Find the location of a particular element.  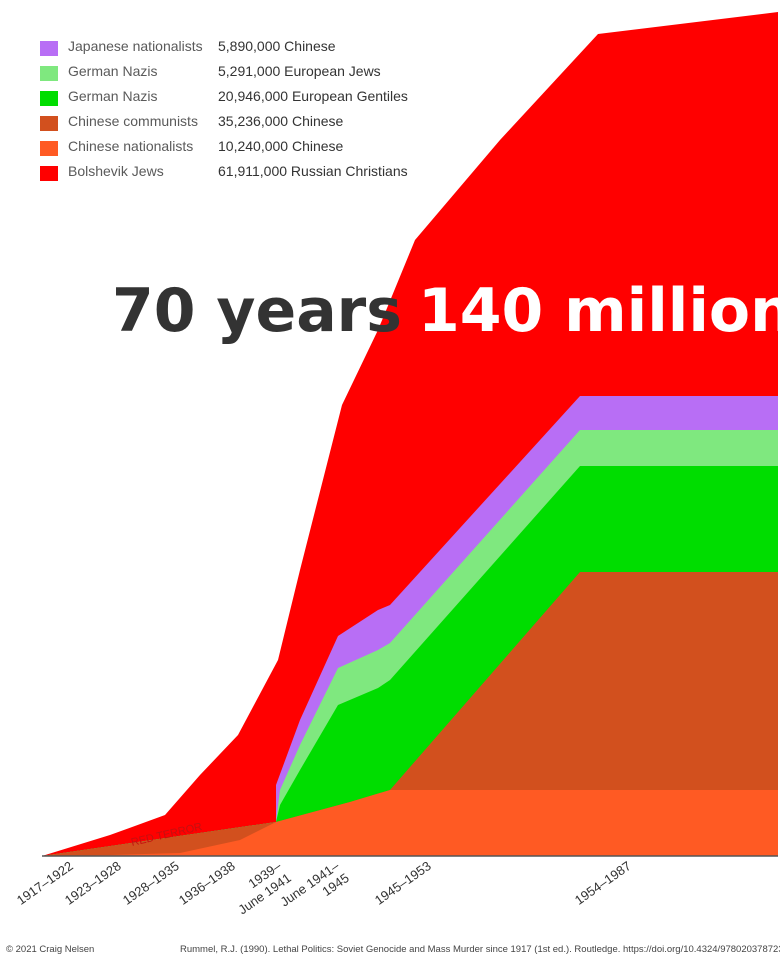

x-tick-label: 1928–1935 is located at coordinates (151, 883).